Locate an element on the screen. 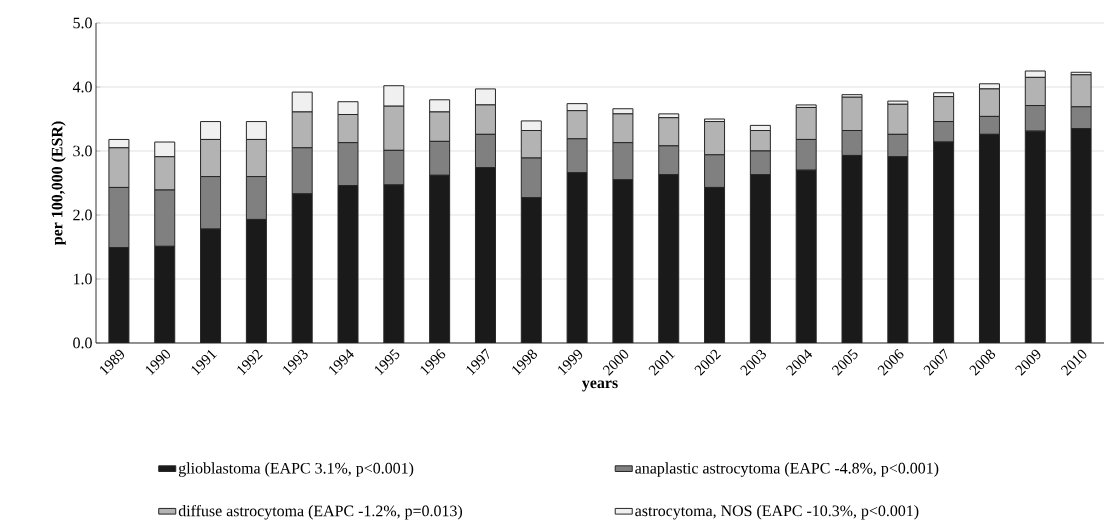 Image resolution: width=1105 pixels, height=526 pixels. x-axis-title: years is located at coordinates (600, 386).